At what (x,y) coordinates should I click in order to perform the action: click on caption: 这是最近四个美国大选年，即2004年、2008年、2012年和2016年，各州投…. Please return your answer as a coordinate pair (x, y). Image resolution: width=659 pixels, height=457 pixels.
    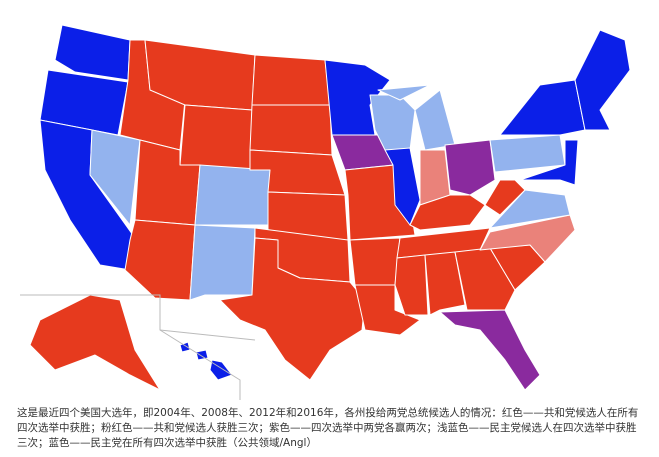
    Looking at the image, I should click on (328, 428).